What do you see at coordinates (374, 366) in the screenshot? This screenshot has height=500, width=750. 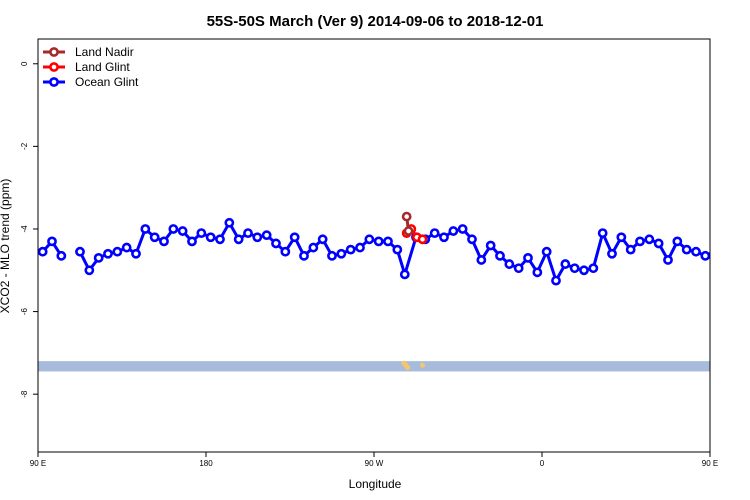 I see `land-band-layer` at bounding box center [374, 366].